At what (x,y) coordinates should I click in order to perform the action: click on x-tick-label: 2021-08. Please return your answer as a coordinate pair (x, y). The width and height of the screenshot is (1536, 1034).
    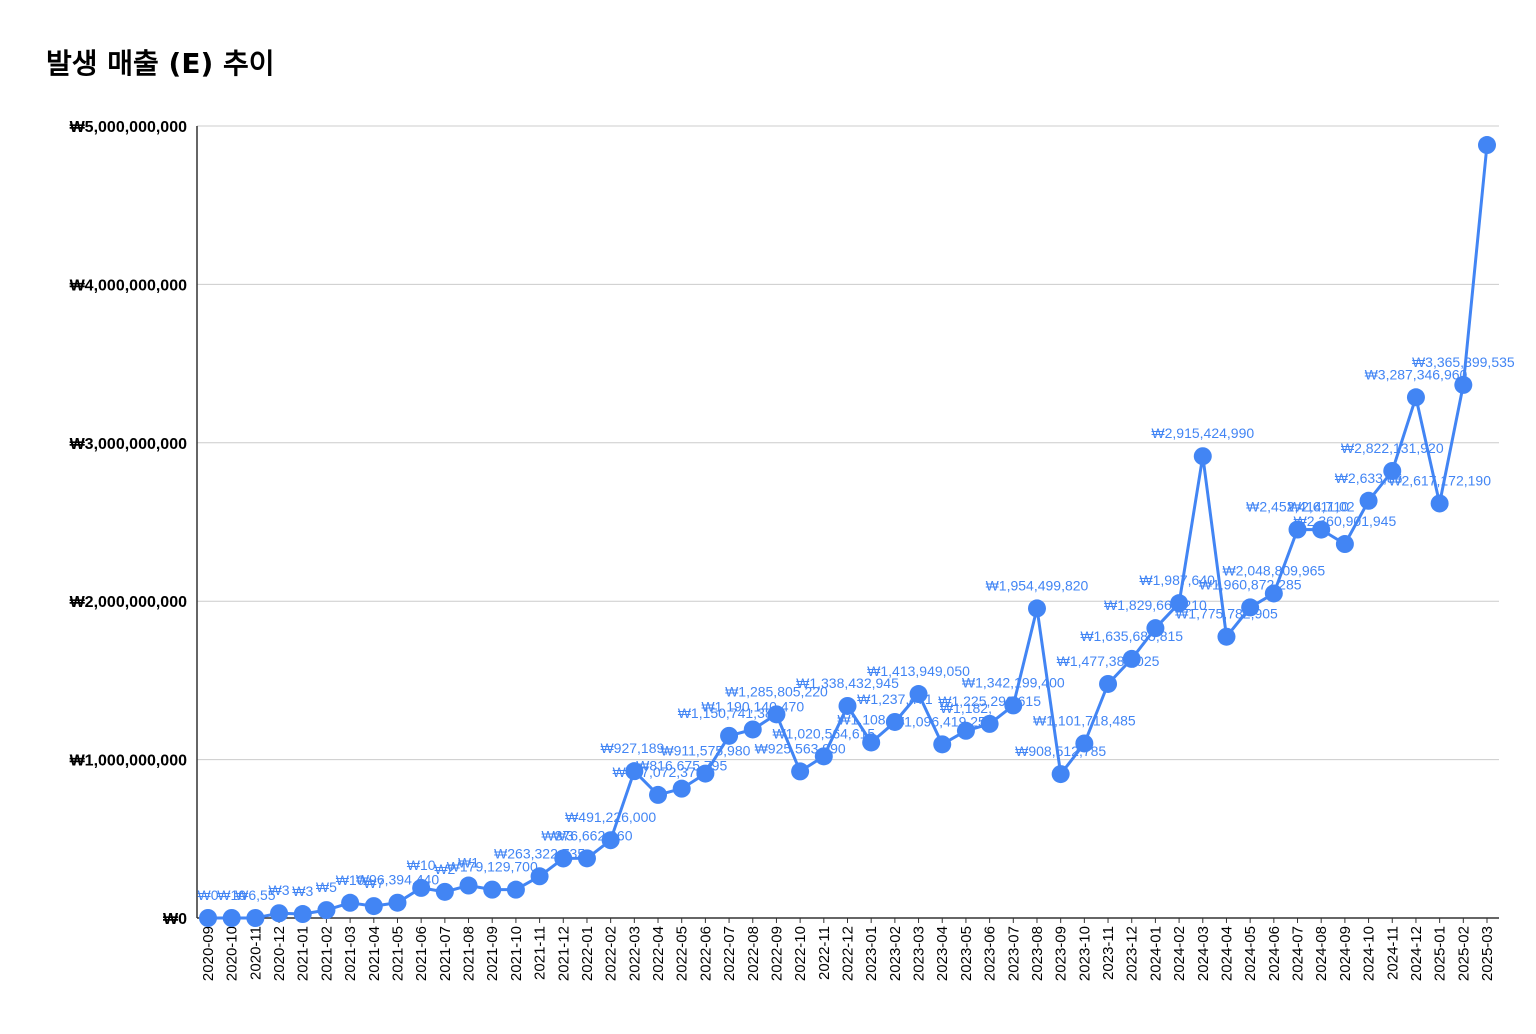
    Looking at the image, I should click on (469, 953).